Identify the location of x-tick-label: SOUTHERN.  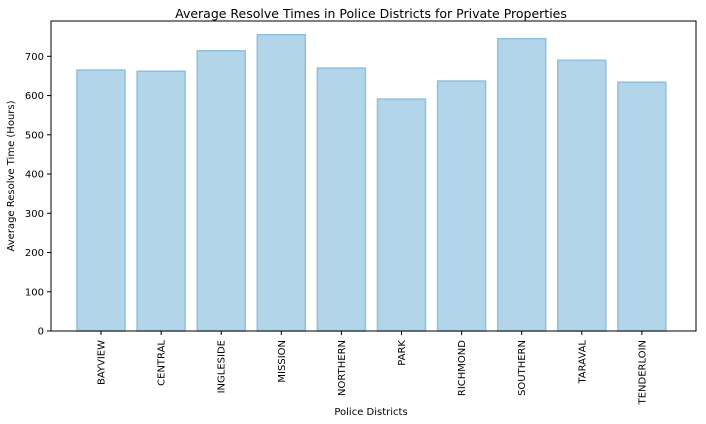
(522, 368).